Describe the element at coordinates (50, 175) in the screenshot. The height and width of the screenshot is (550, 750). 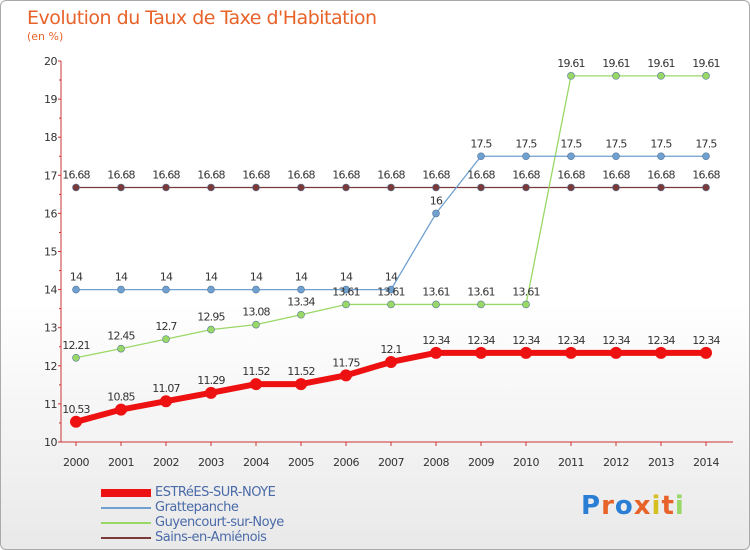
I see `y-tick-label: 17` at that location.